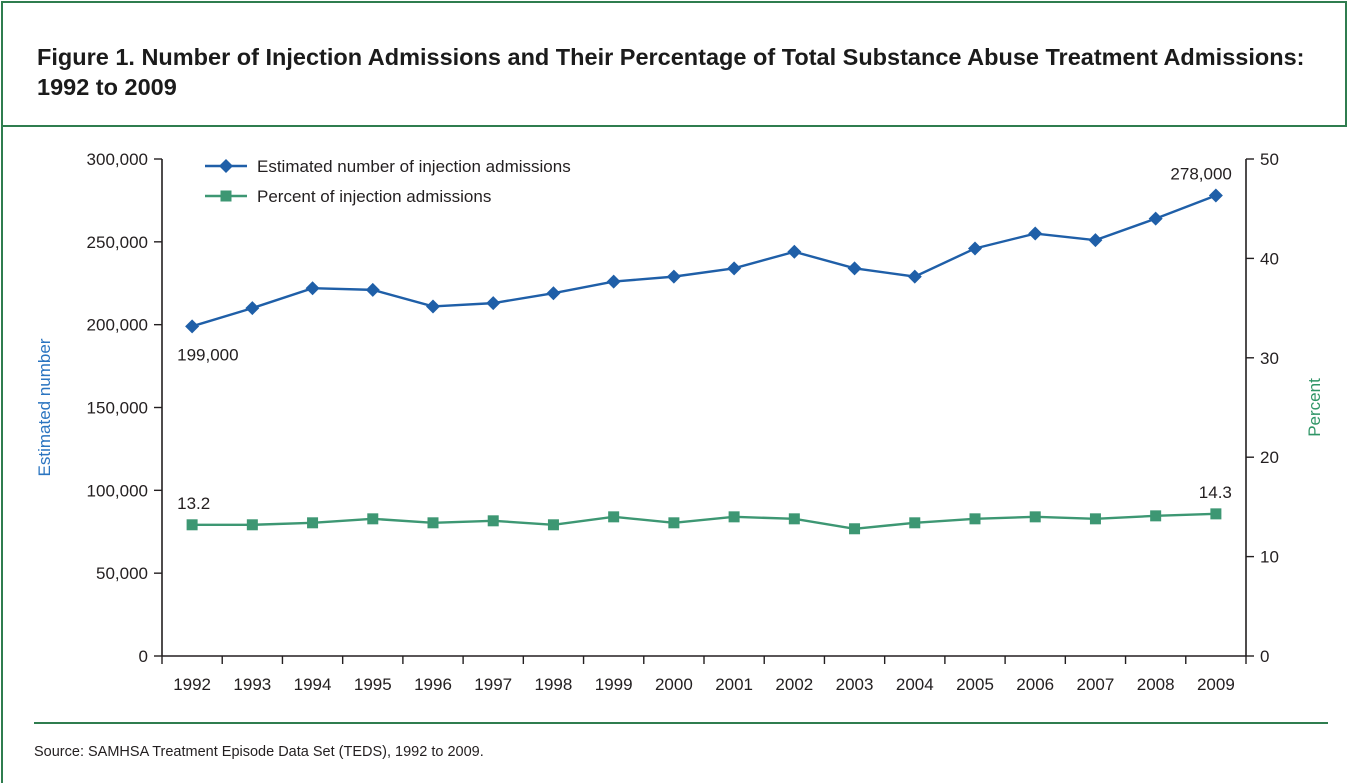 The image size is (1349, 783). What do you see at coordinates (1156, 684) in the screenshot?
I see `x-tick-label: 2008` at bounding box center [1156, 684].